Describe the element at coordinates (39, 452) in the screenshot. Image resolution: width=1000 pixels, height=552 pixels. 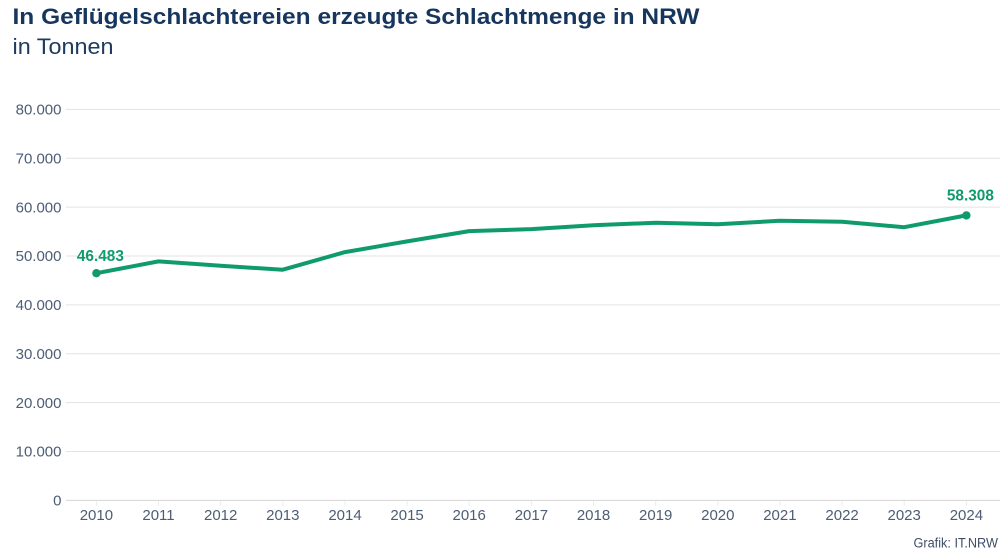
I see `svg-text: 10.000` at that location.